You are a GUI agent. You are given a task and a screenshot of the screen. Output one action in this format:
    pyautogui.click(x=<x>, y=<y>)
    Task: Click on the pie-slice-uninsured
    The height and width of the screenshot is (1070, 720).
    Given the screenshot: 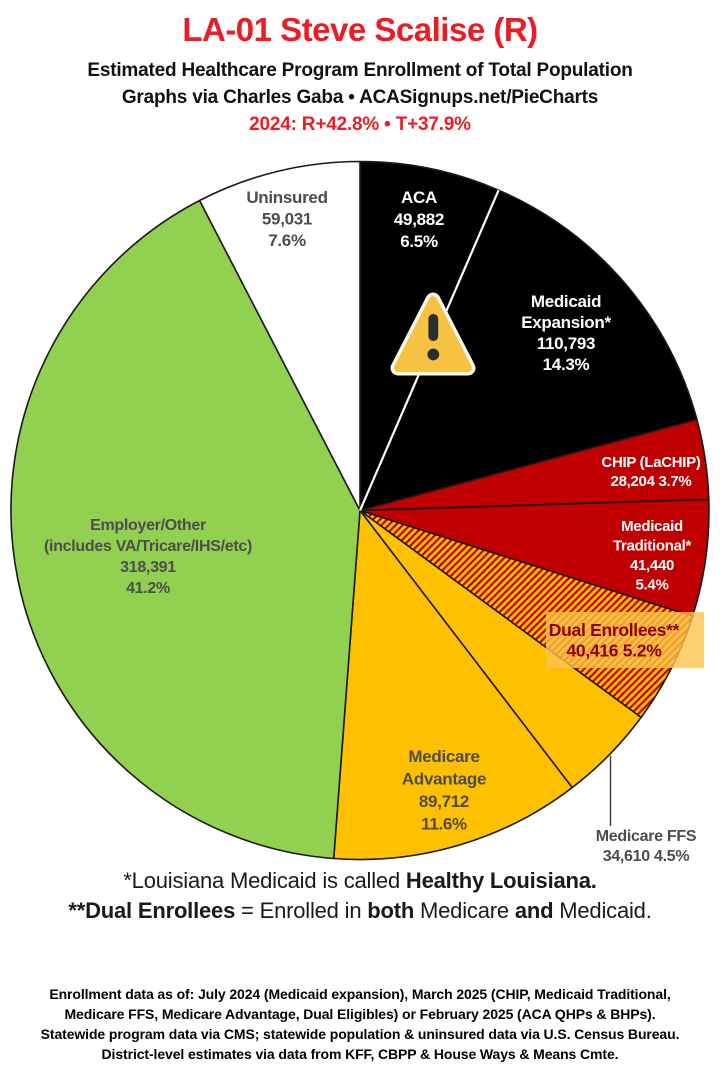 What is the action you would take?
    pyautogui.click(x=279, y=336)
    